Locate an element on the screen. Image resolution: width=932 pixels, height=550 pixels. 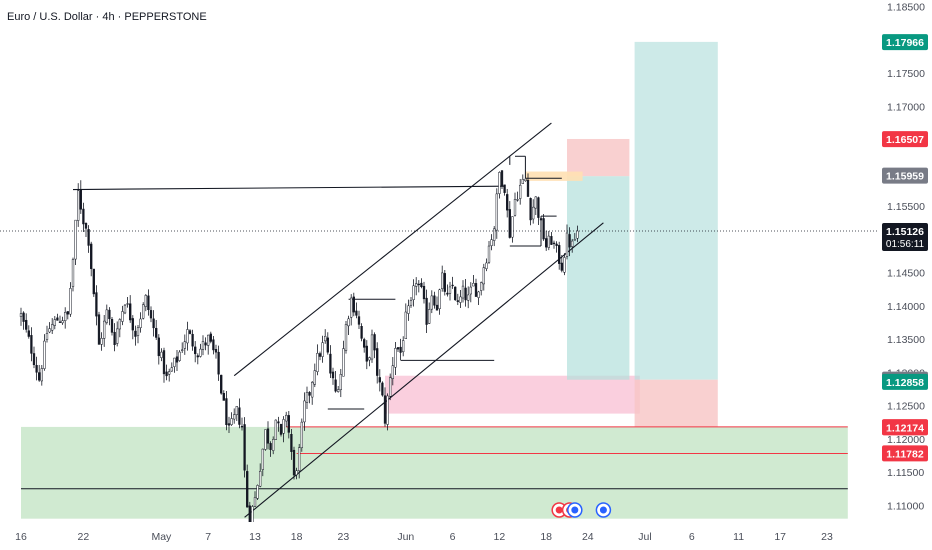
price-badge-7: 1.11782 is located at coordinates (905, 453).